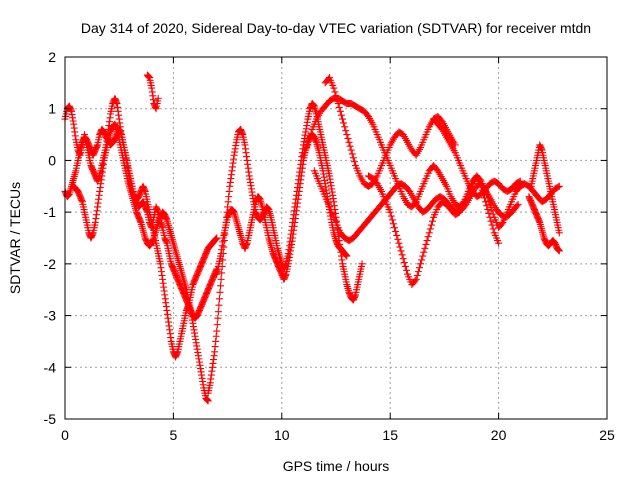  Describe the element at coordinates (50, 367) in the screenshot. I see `y-tick-label-1: -4` at that location.